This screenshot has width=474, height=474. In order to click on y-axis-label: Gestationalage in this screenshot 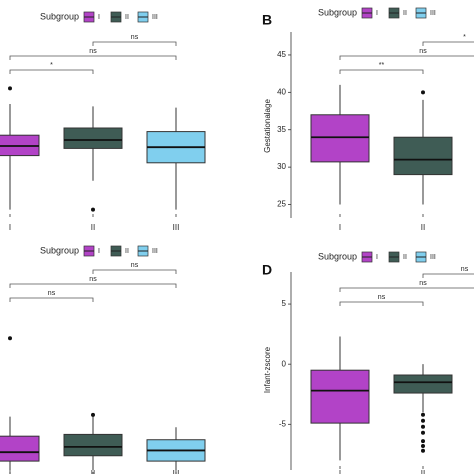, I will do `click(267, 126)`.